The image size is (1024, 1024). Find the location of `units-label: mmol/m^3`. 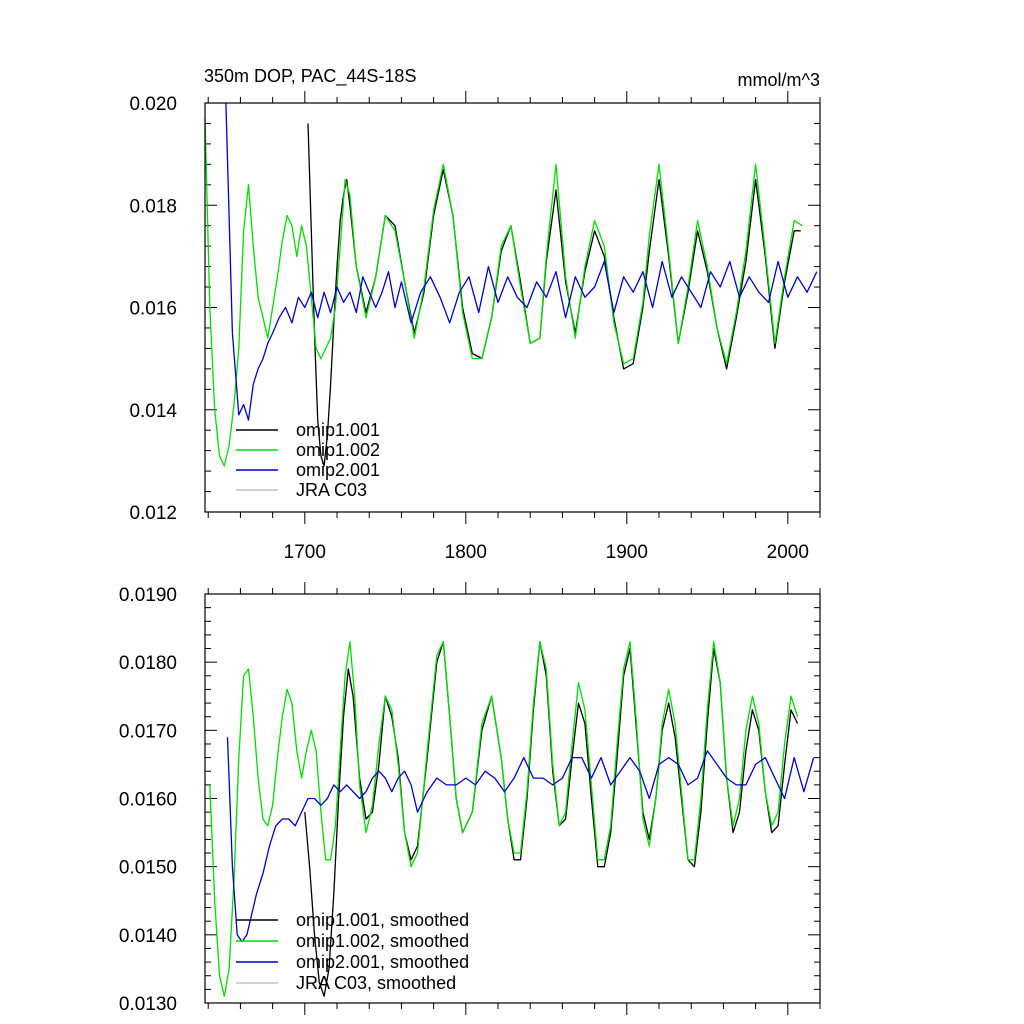

units-label: mmol/m^3 is located at coordinates (779, 80).